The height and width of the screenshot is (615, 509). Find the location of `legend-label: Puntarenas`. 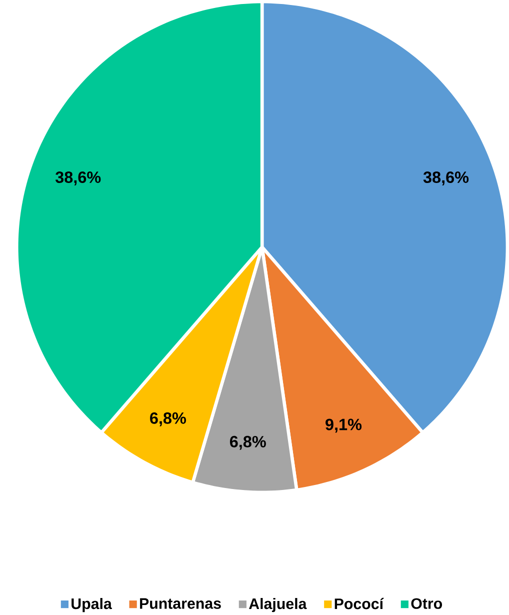

legend-label: Puntarenas is located at coordinates (180, 603).